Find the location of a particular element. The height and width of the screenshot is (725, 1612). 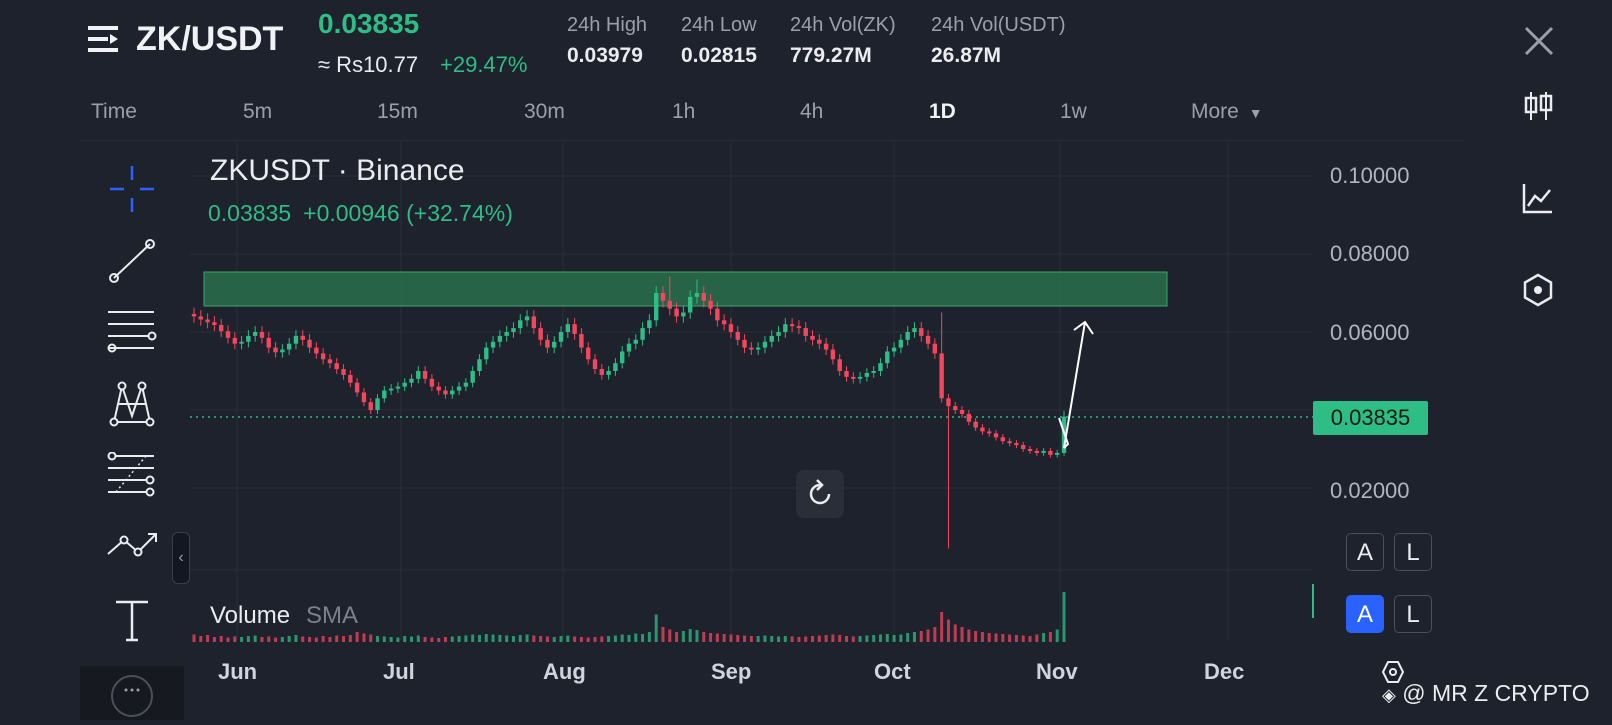

reset-chart-button is located at coordinates (820, 494).